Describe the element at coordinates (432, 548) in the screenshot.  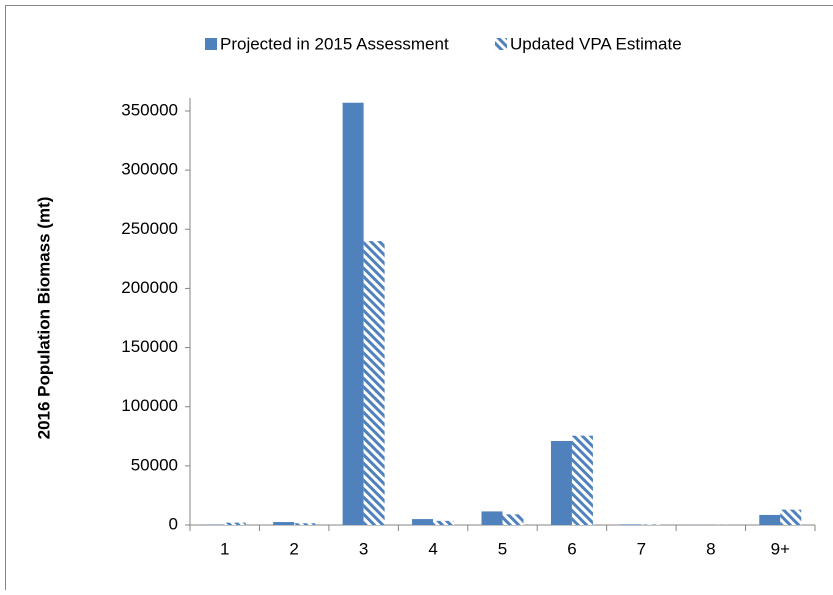
I see `x-tick-label: 4` at that location.